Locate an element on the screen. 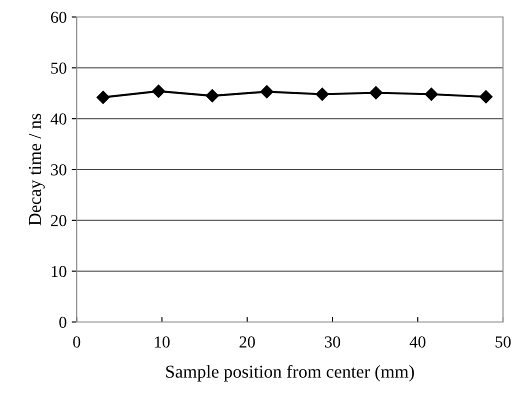 The width and height of the screenshot is (523, 401). y-tick-label: 40 is located at coordinates (58, 119).